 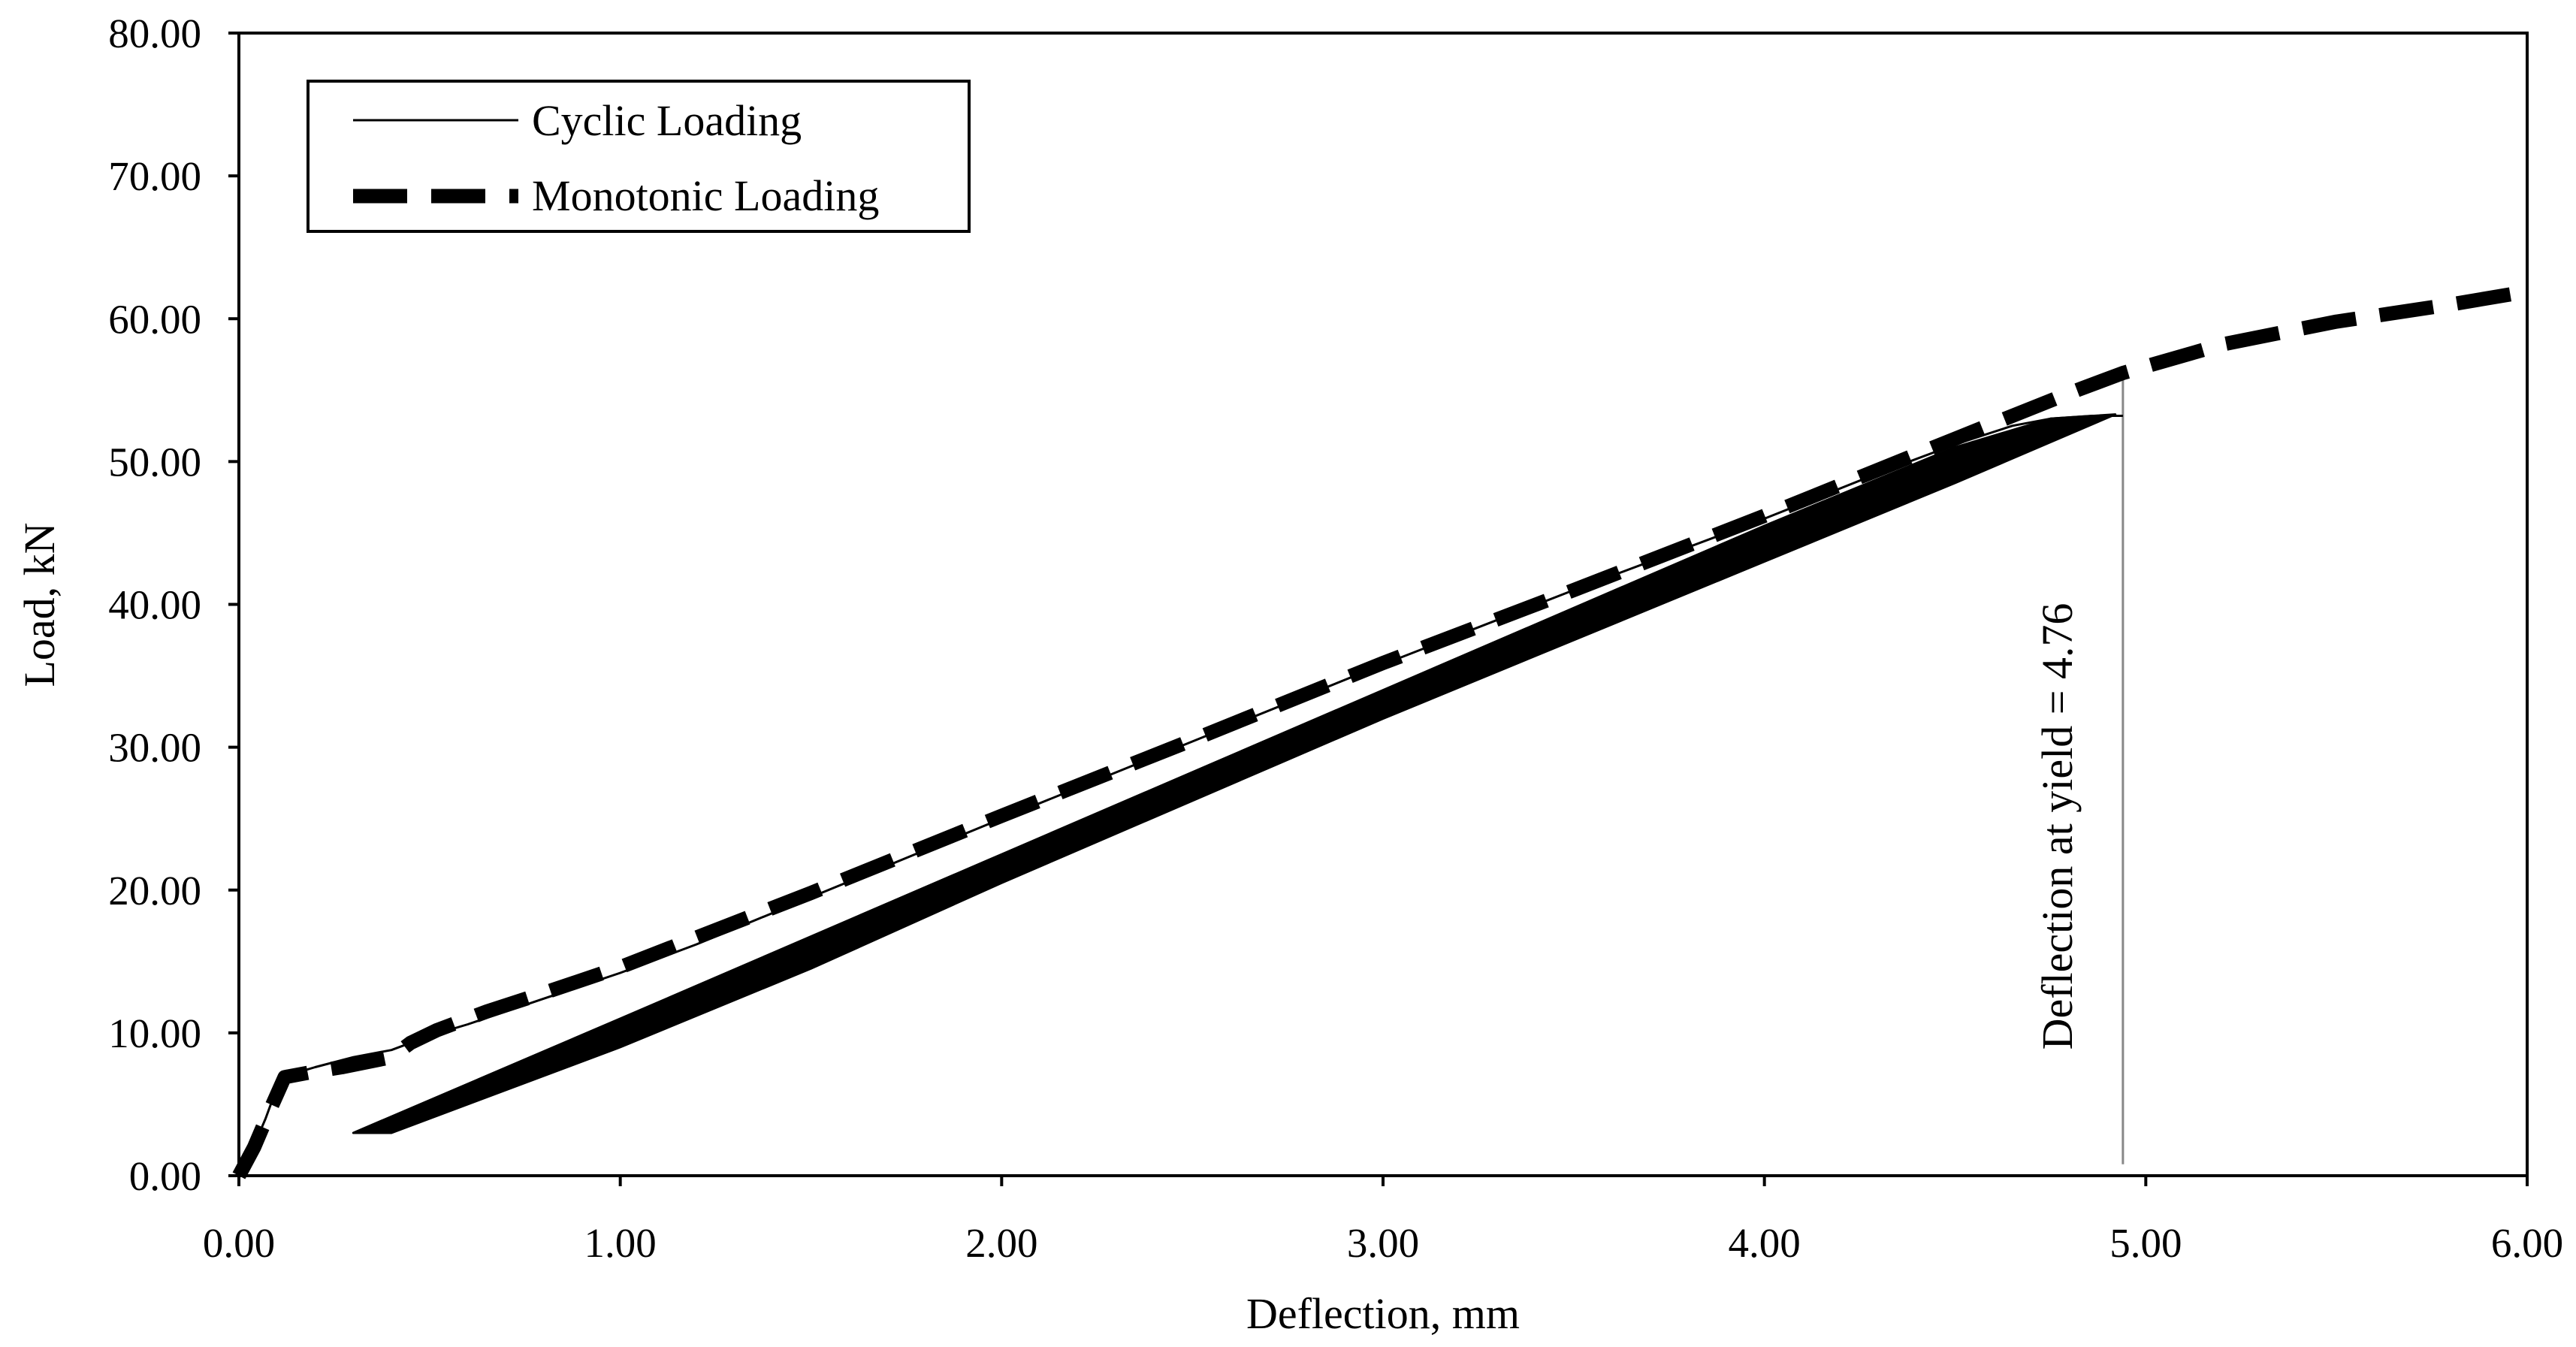 I want to click on x-axis-title: Deflection, mm, so click(x=1383, y=1313).